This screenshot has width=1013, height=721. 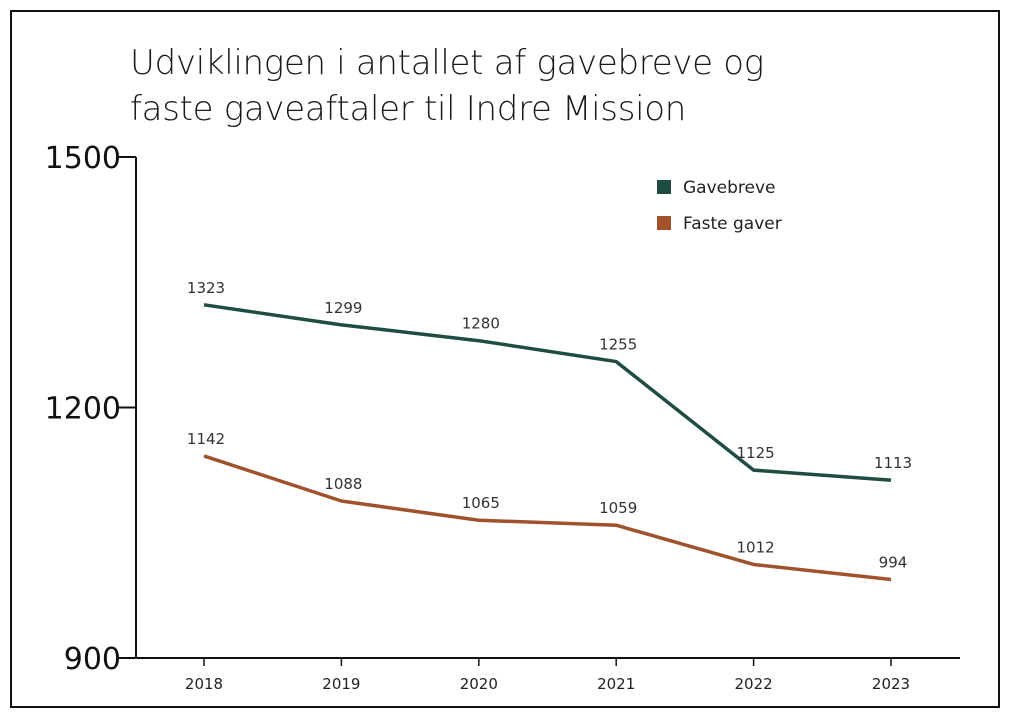 I want to click on data-label: 1059, so click(x=618, y=508).